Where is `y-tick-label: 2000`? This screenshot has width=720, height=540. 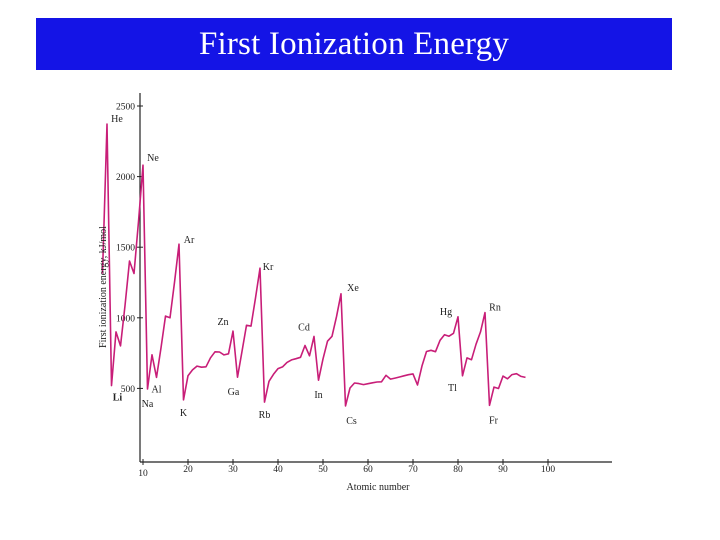
y-tick-label: 2000 is located at coordinates (125, 178).